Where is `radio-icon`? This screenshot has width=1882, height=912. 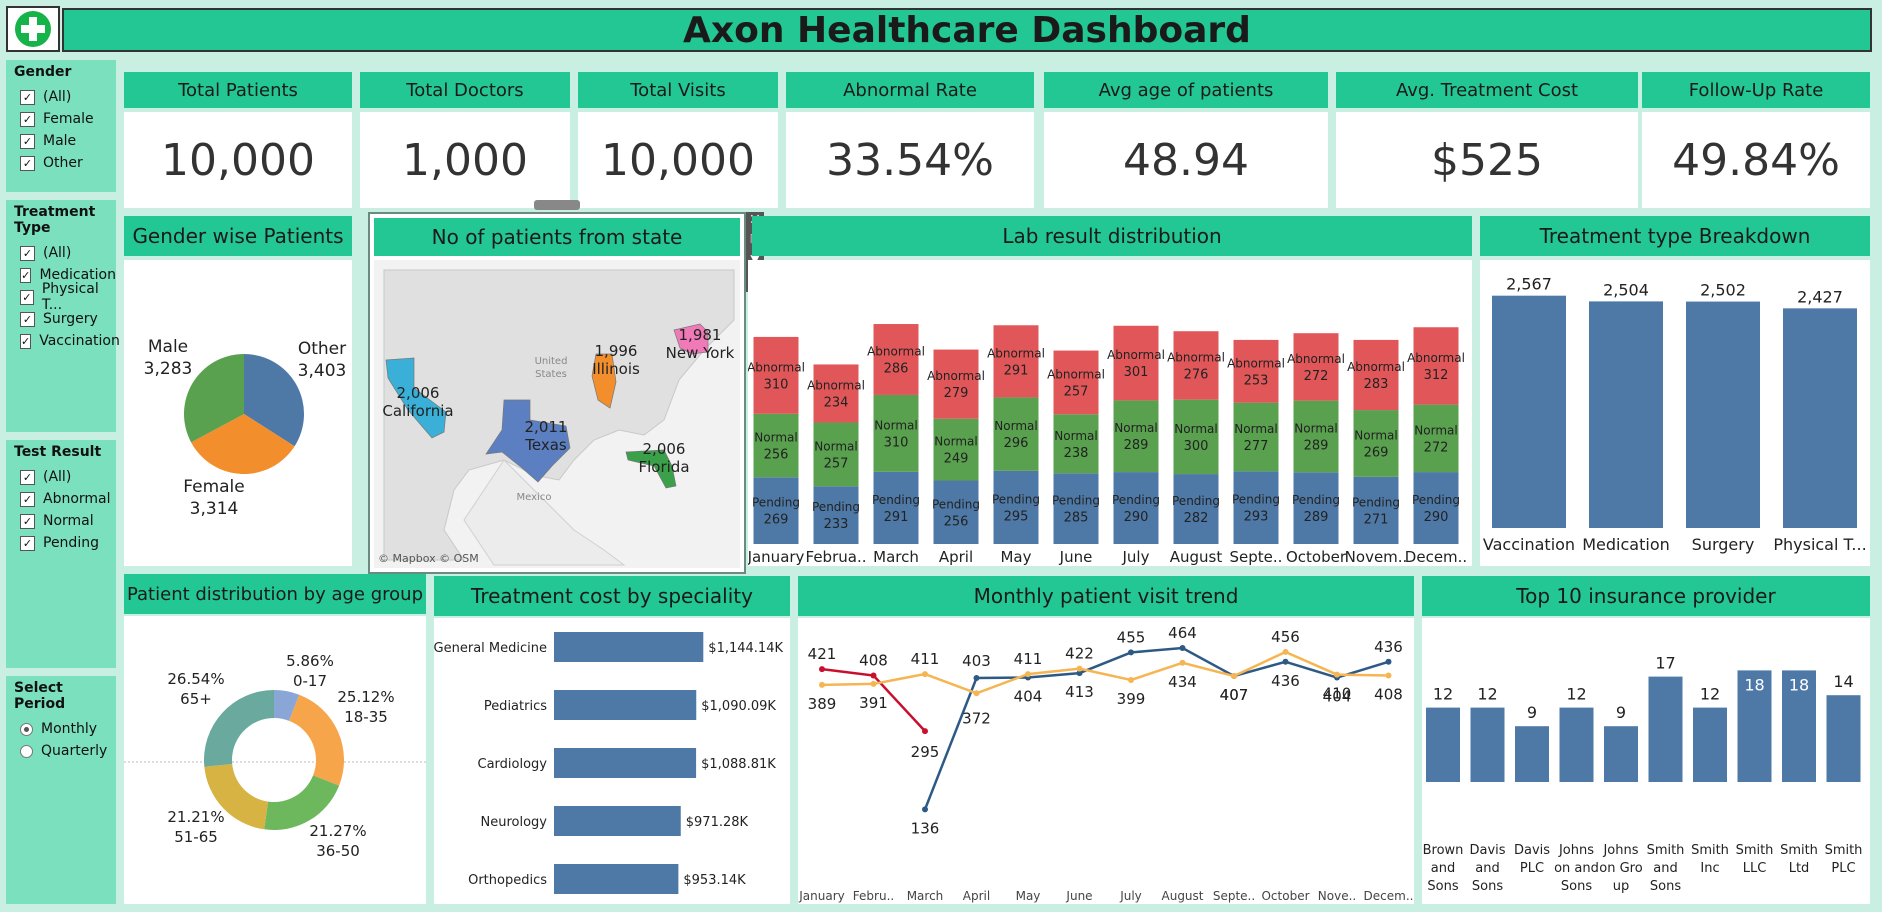
radio-icon is located at coordinates (26, 751).